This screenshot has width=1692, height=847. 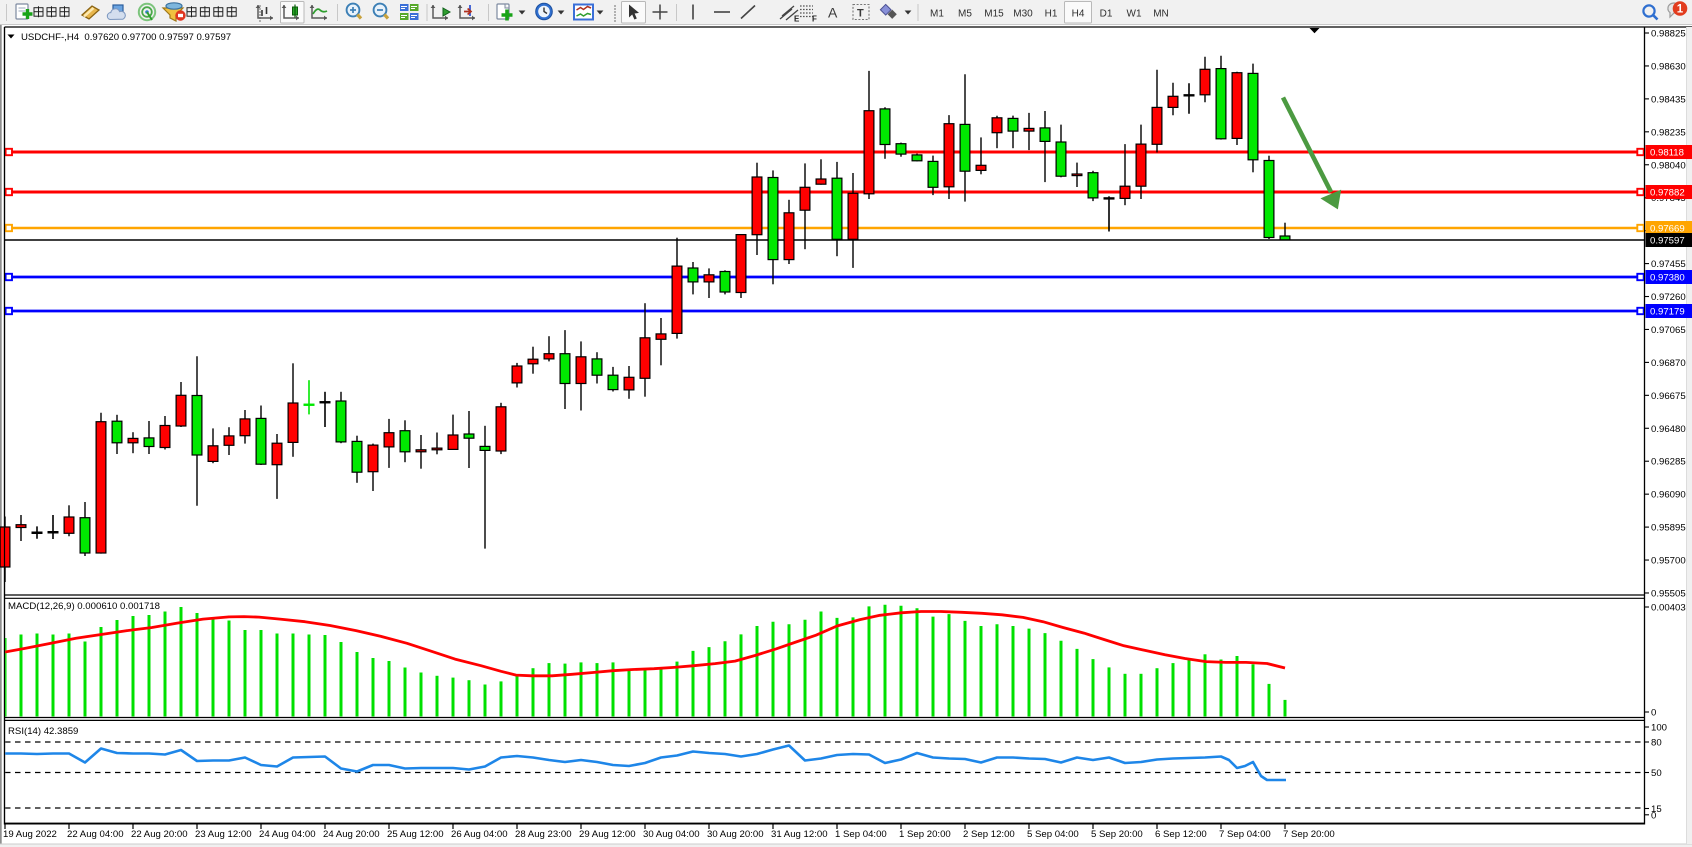 What do you see at coordinates (1668, 396) in the screenshot?
I see `svg-text: 0.96675` at bounding box center [1668, 396].